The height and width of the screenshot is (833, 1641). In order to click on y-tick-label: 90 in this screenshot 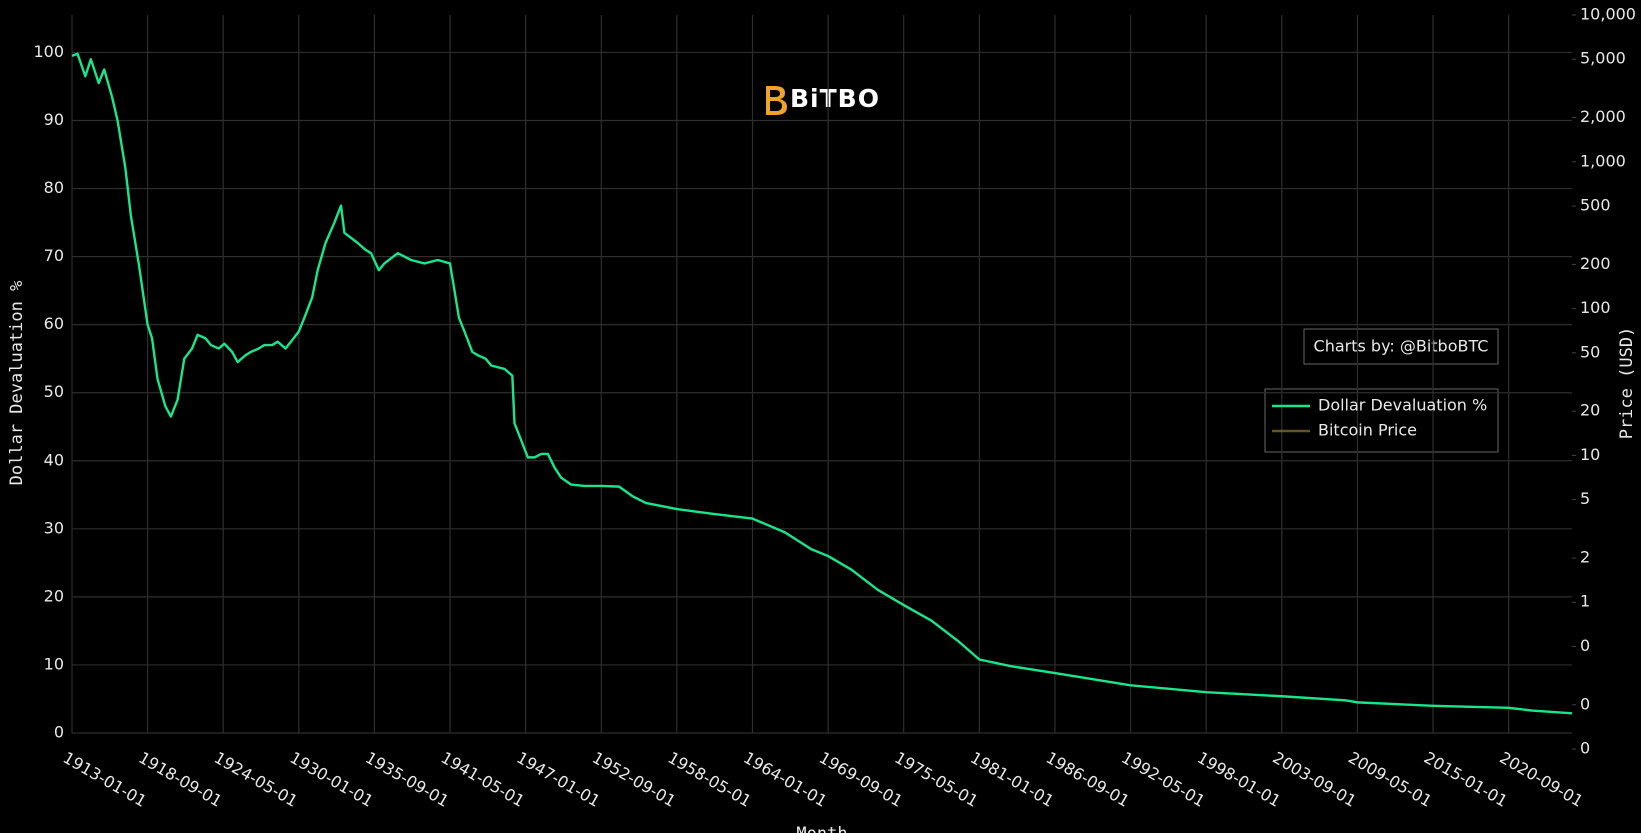, I will do `click(54, 119)`.